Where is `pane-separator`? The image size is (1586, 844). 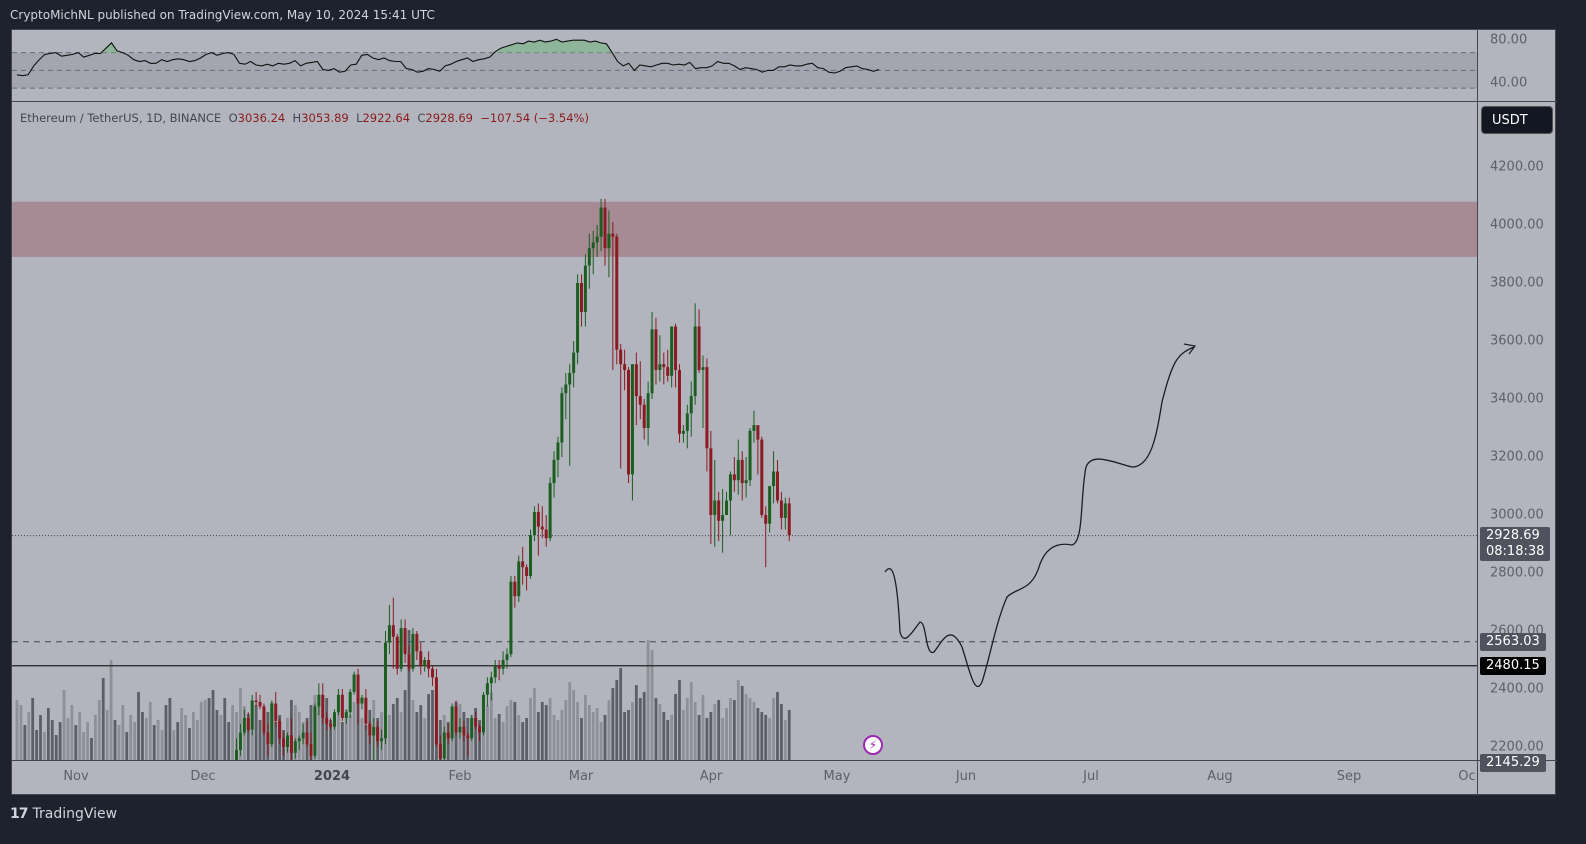 pane-separator is located at coordinates (784, 101).